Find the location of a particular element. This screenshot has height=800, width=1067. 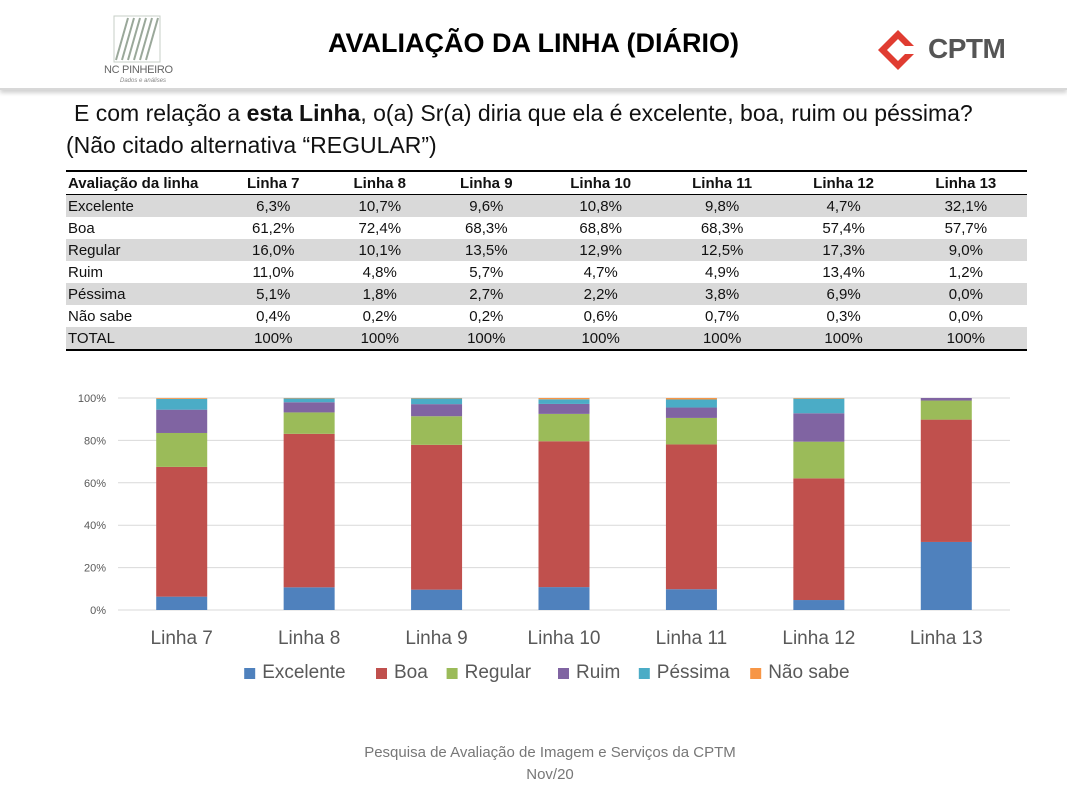

table-cell: 2,2% is located at coordinates (600, 294).